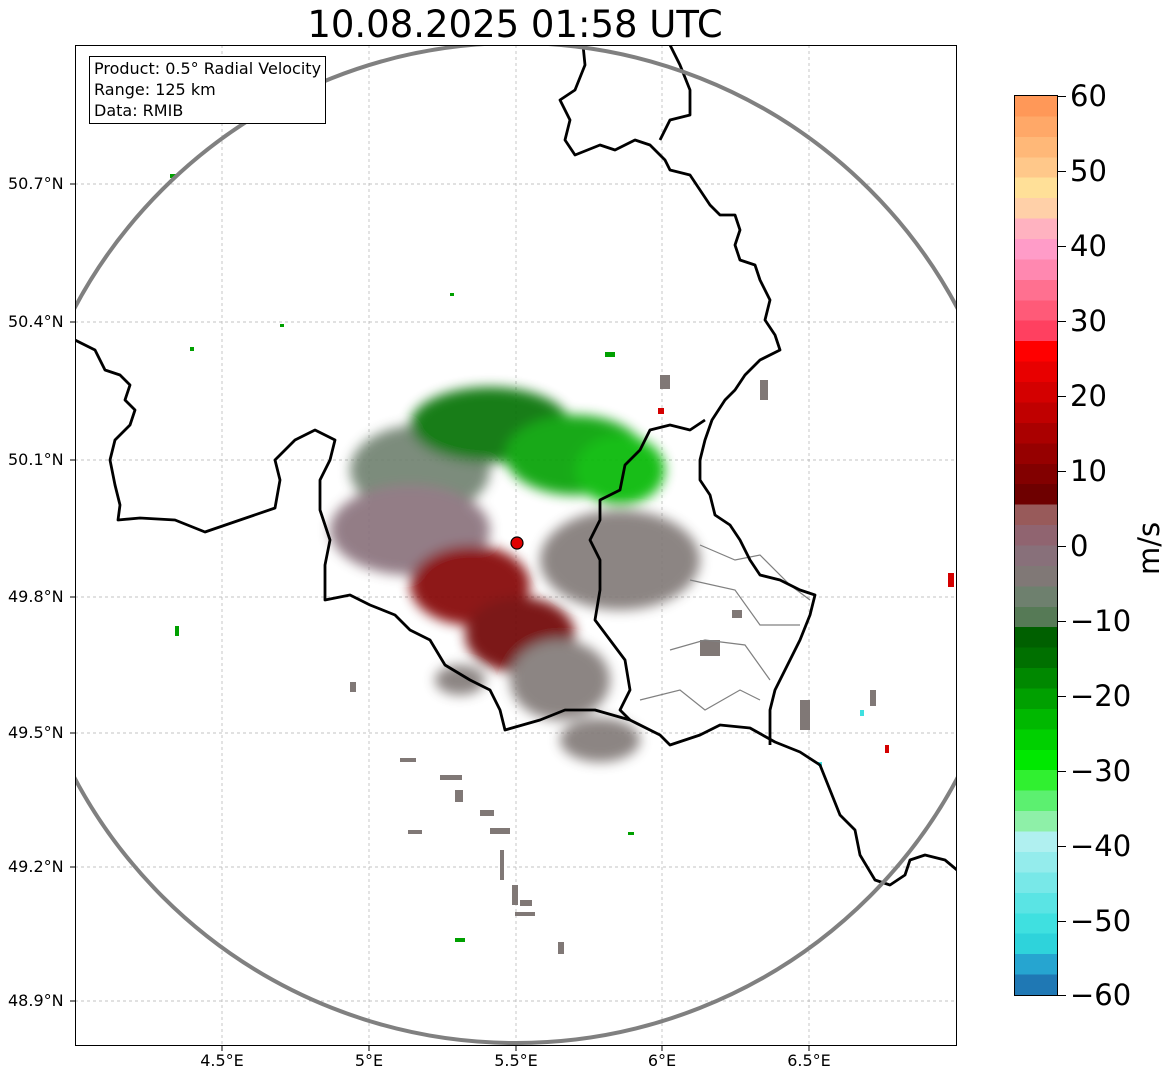 This screenshot has width=1171, height=1081. What do you see at coordinates (662, 1060) in the screenshot?
I see `lon-label: 6°E` at bounding box center [662, 1060].